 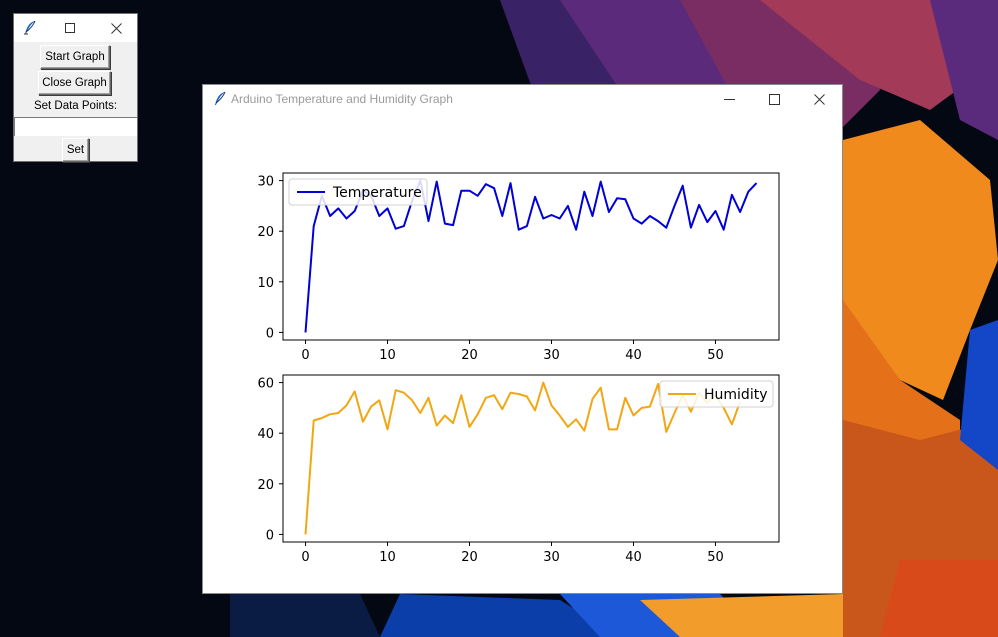 I want to click on legend: Temperature, so click(x=358, y=192).